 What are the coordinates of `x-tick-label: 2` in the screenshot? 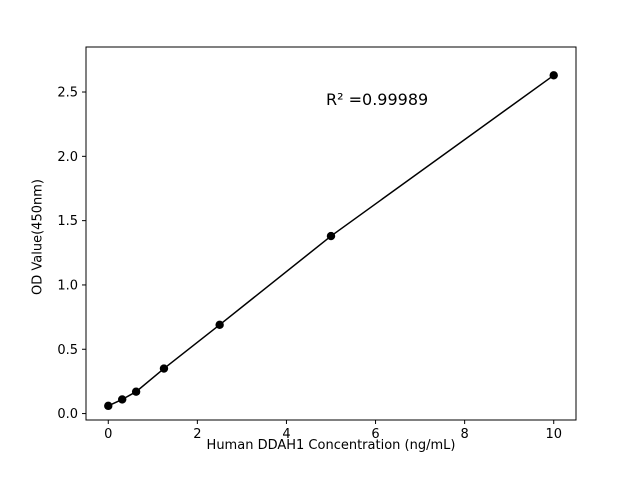 It's located at (197, 434).